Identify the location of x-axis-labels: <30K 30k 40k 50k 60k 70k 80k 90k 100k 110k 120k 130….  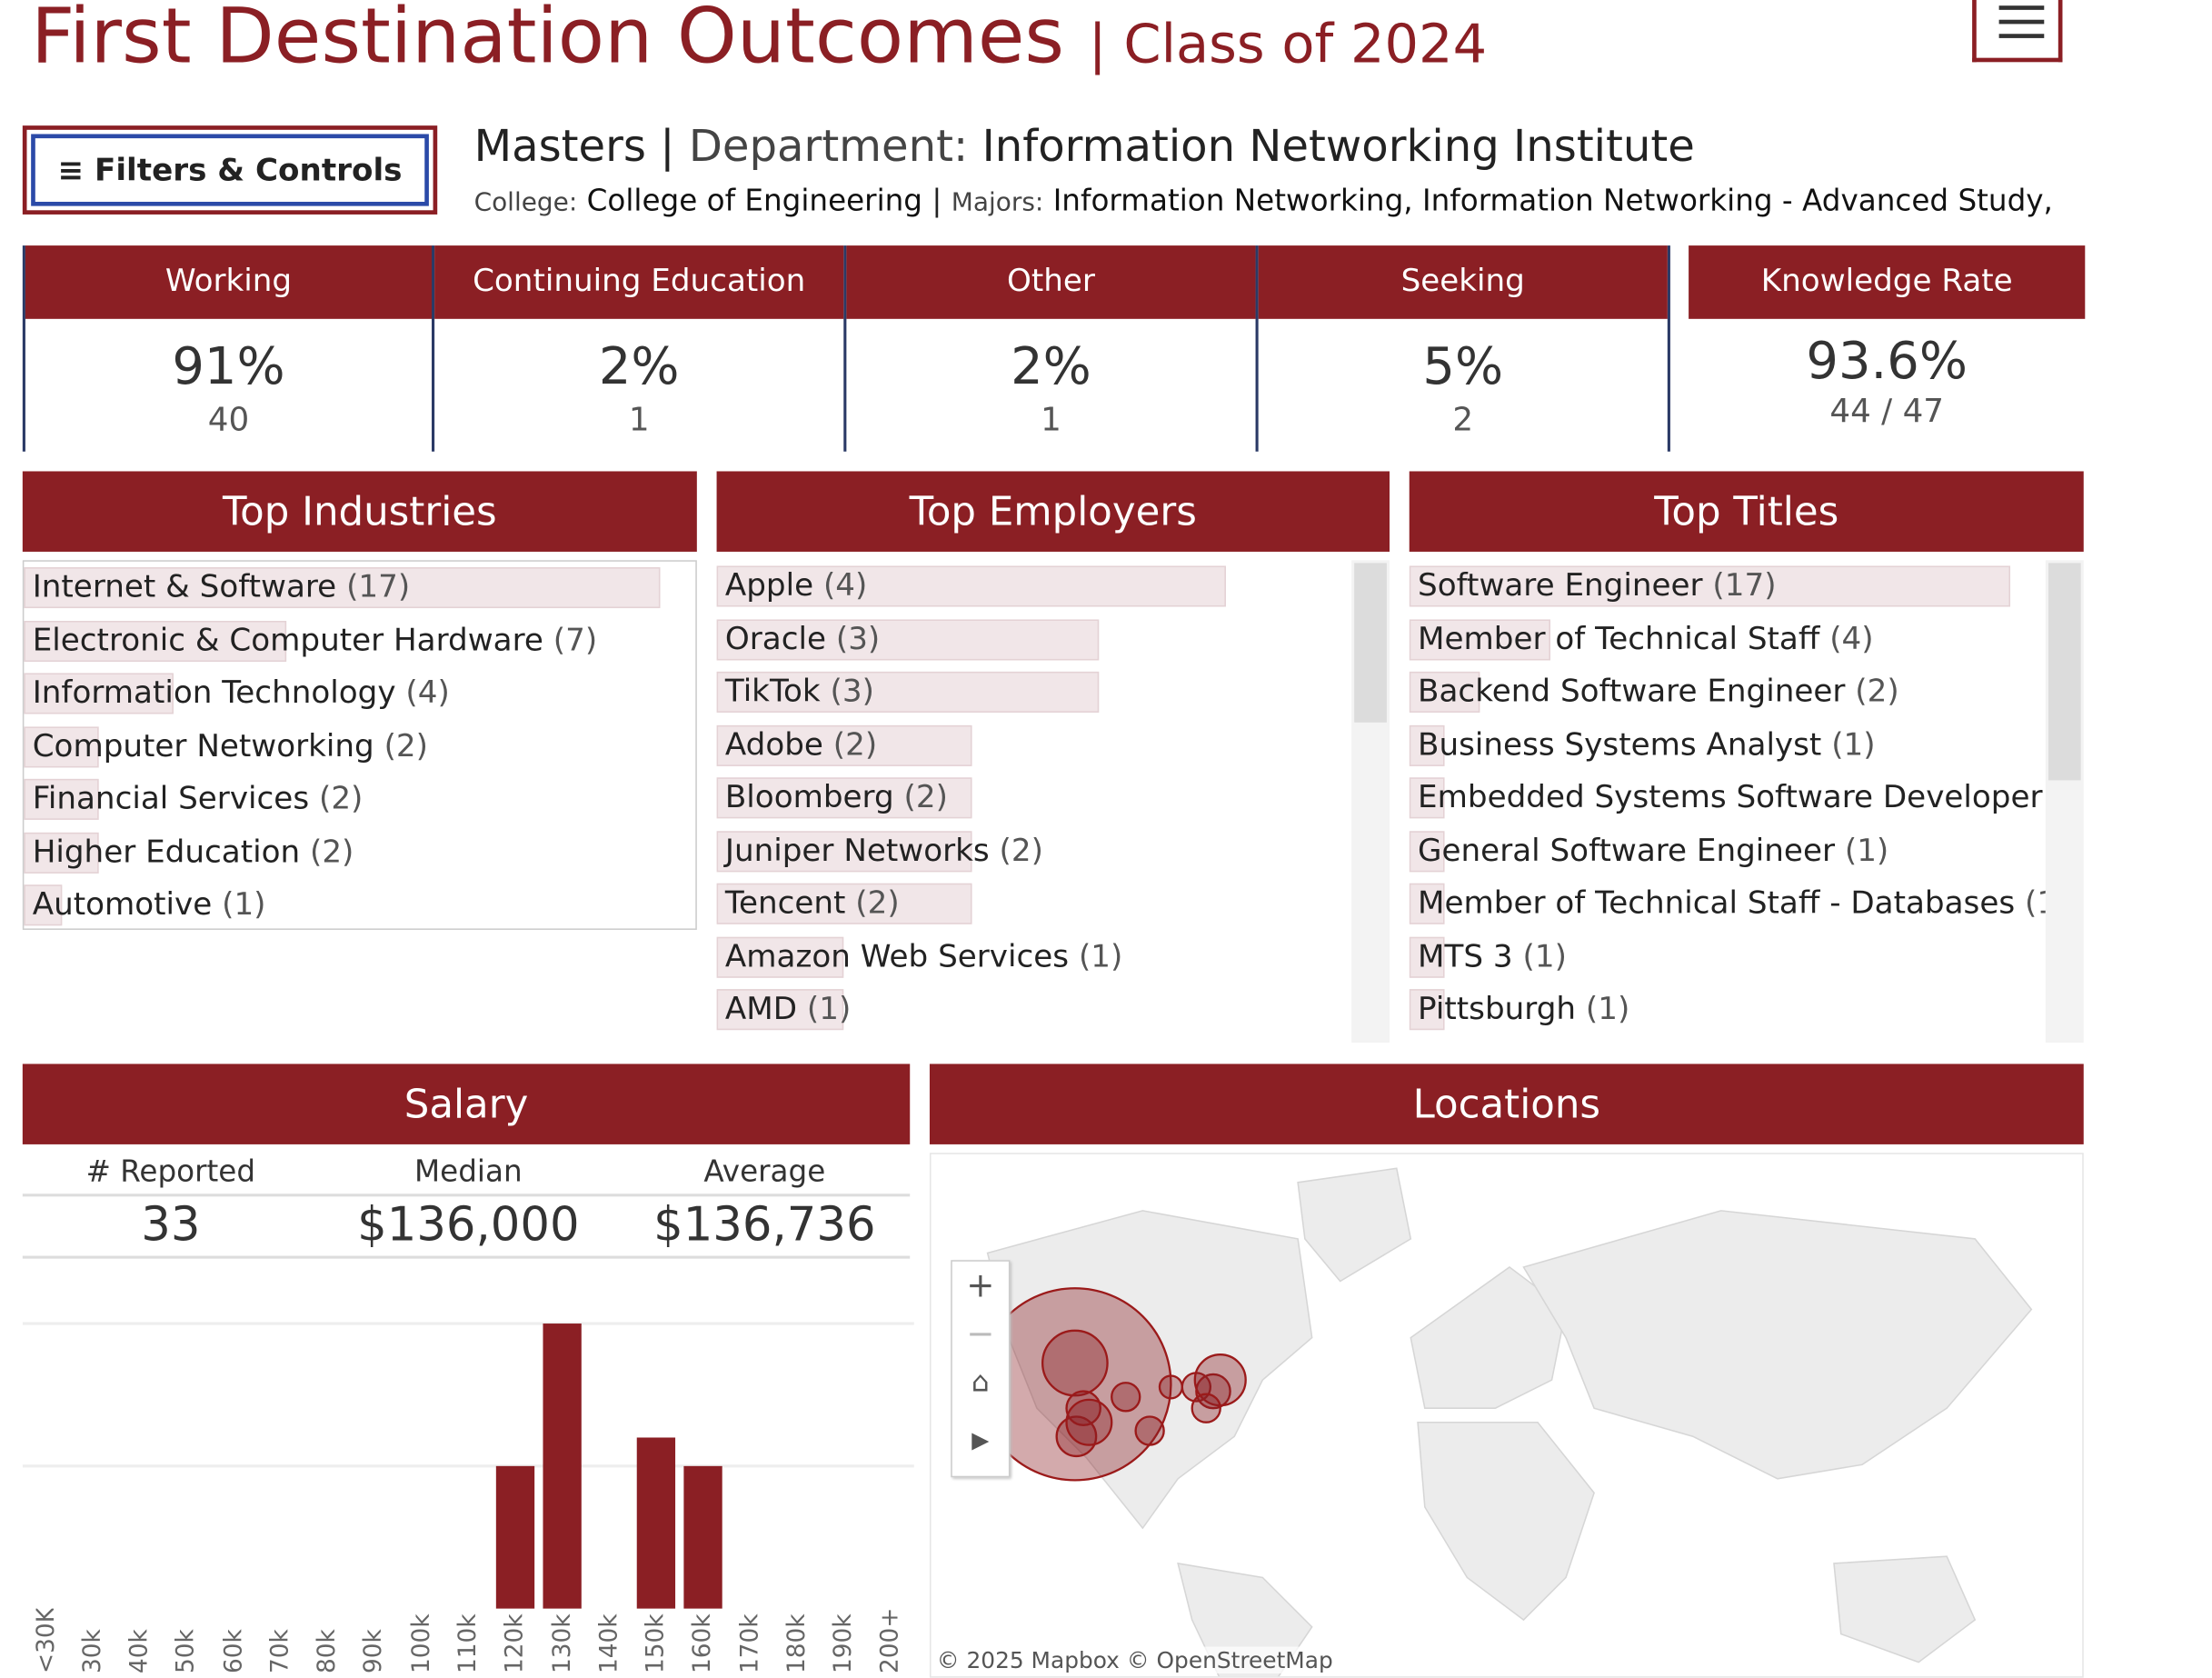
(468, 1643).